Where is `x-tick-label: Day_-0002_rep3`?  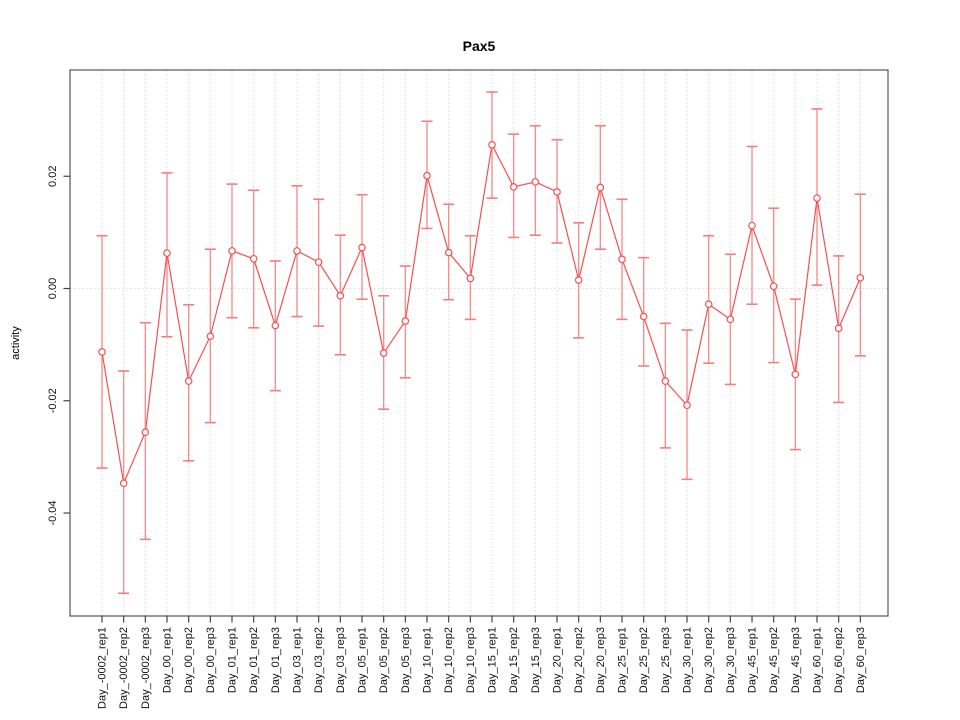
x-tick-label: Day_-0002_rep3 is located at coordinates (146, 668).